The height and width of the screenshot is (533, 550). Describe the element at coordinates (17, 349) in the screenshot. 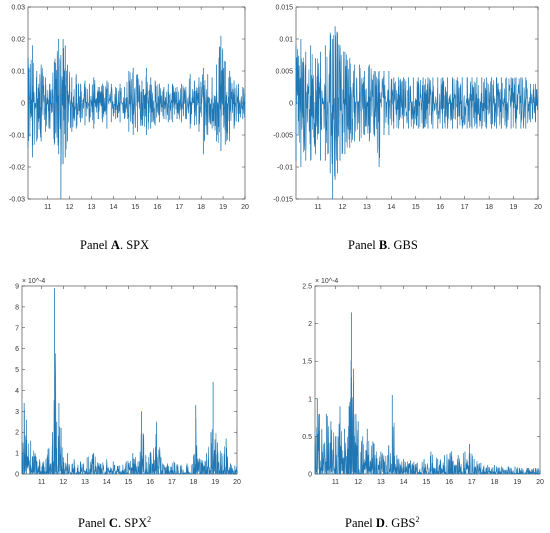

I see `y-tick-label: 6` at that location.